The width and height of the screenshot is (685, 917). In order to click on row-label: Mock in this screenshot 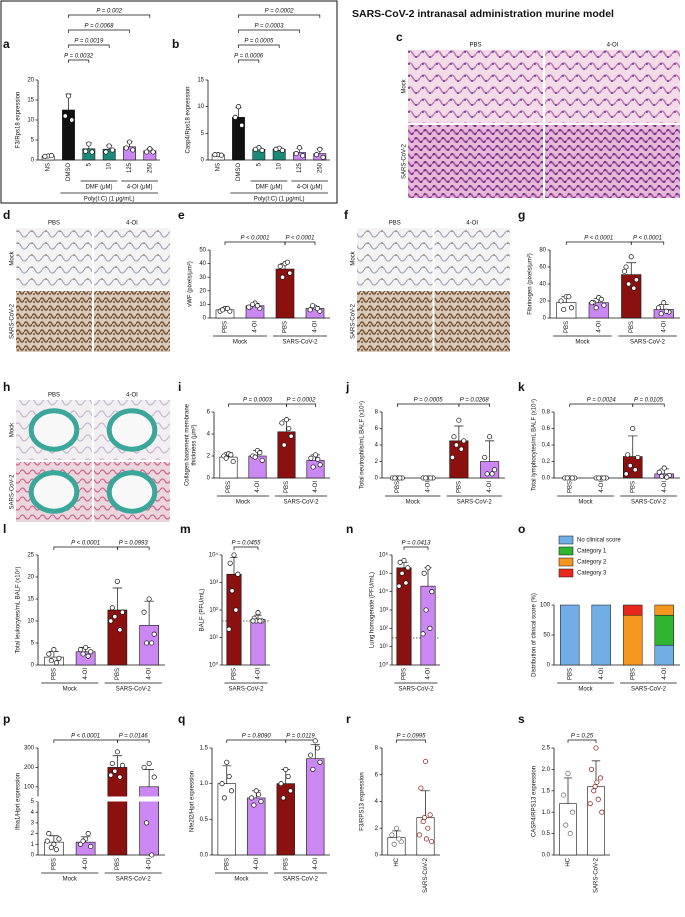, I will do `click(13, 429)`.